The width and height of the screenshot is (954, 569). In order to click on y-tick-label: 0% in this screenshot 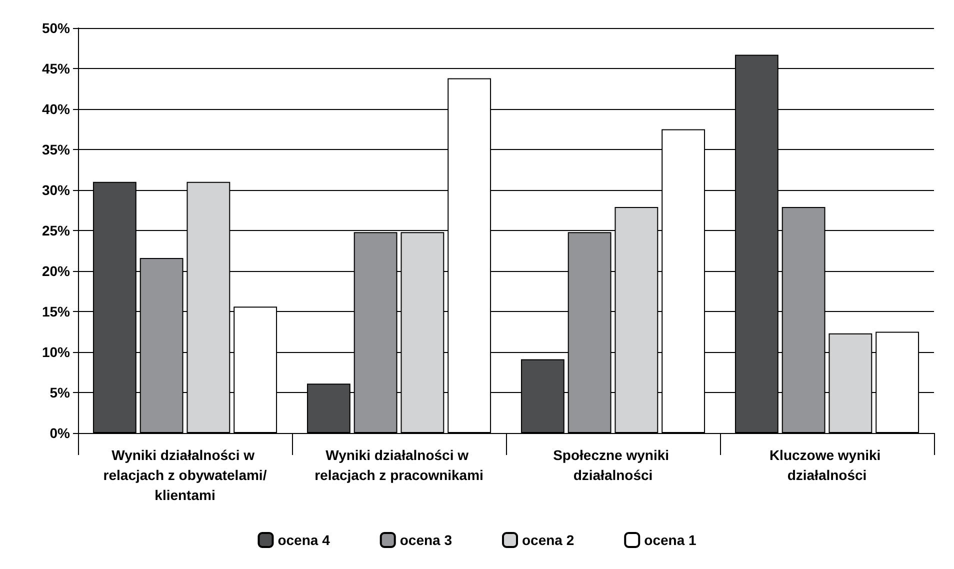, I will do `click(60, 433)`.